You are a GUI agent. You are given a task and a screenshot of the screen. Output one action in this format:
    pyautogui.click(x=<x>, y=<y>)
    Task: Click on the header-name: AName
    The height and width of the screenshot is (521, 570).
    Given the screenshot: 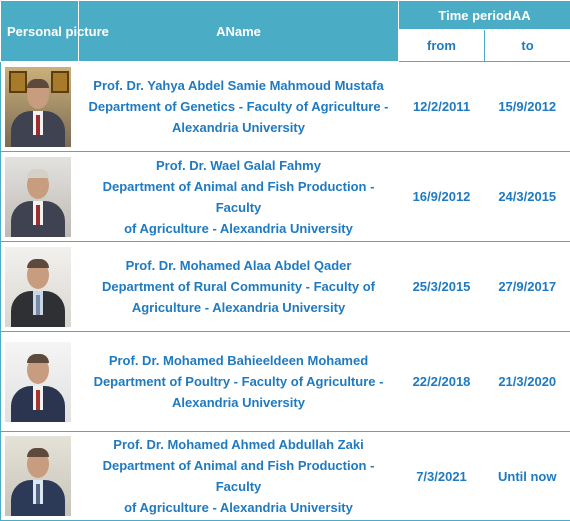 What is the action you would take?
    pyautogui.click(x=239, y=31)
    